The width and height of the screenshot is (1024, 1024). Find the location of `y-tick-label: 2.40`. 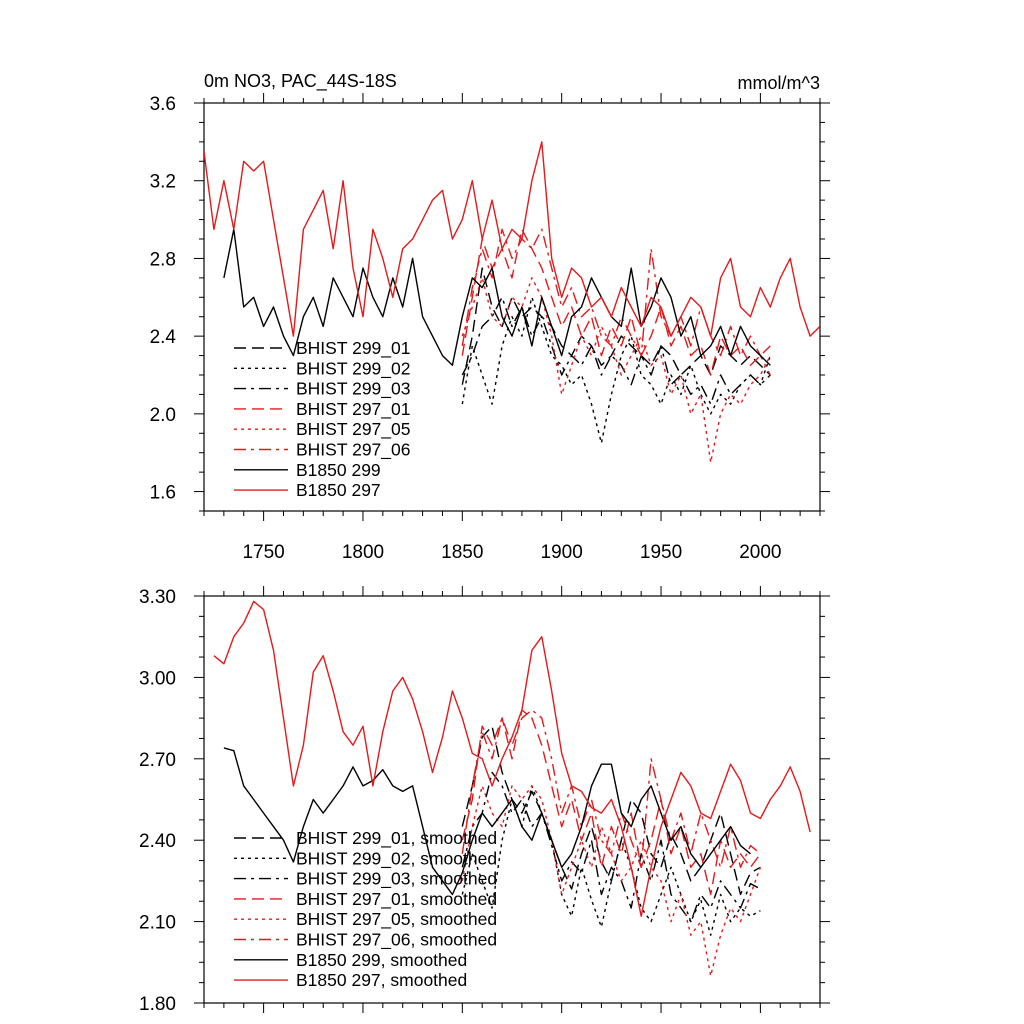

y-tick-label: 2.40 is located at coordinates (157, 841).